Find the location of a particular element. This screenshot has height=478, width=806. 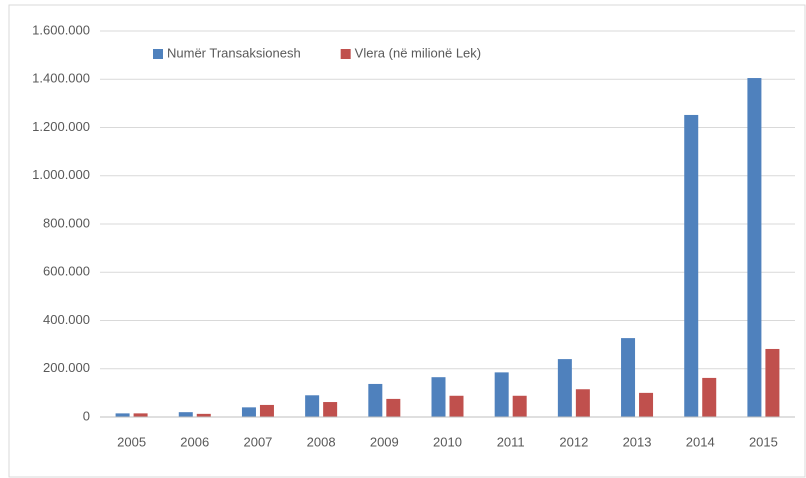

y-tick-label: 1.000.000 is located at coordinates (61, 174).